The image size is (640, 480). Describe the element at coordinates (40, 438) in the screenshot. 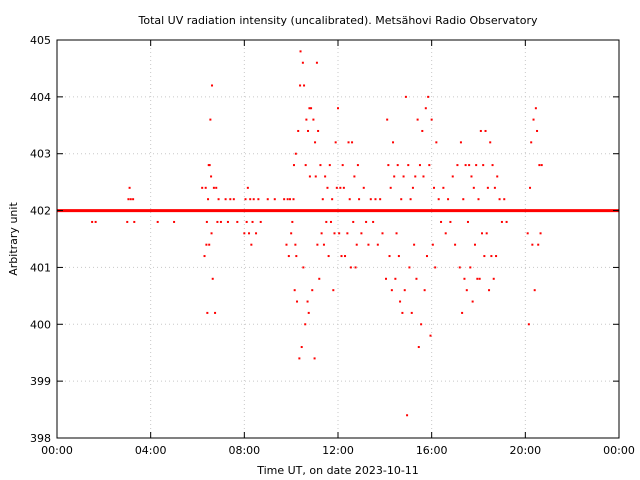

I see `y-tick-label: 398` at that location.